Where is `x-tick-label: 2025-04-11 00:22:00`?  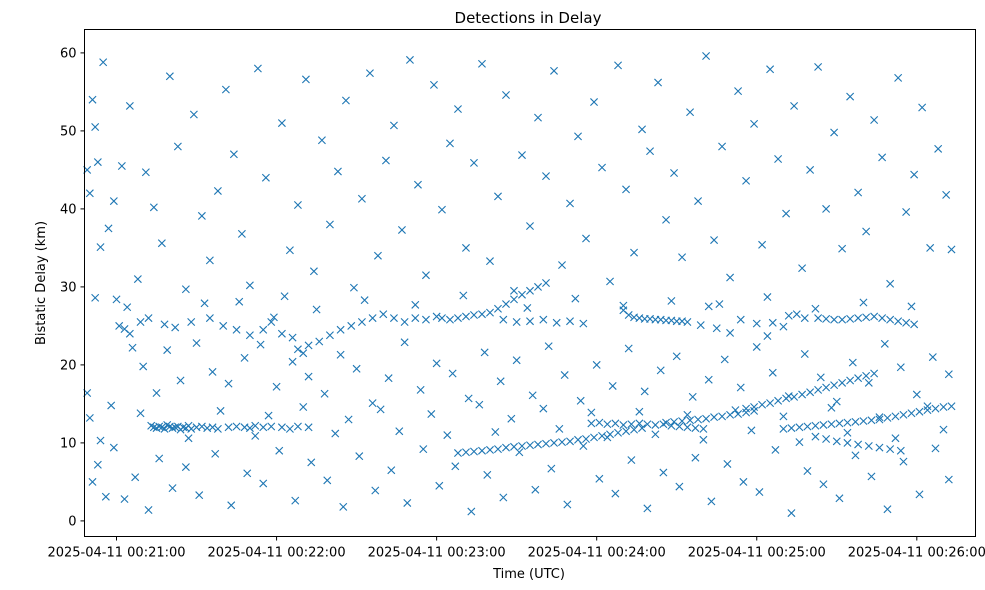
x-tick-label: 2025-04-11 00:22:00 is located at coordinates (277, 553).